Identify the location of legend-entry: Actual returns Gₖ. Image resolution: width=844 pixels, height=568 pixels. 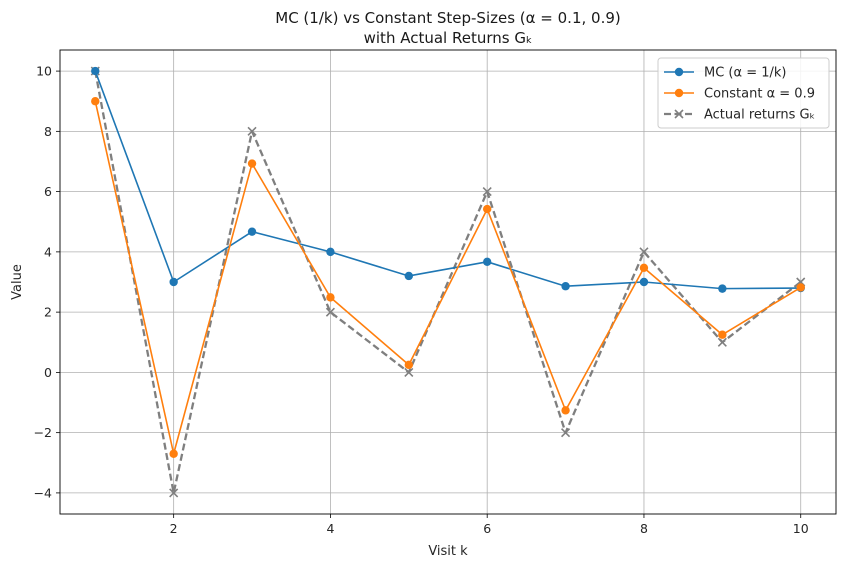
(739, 115).